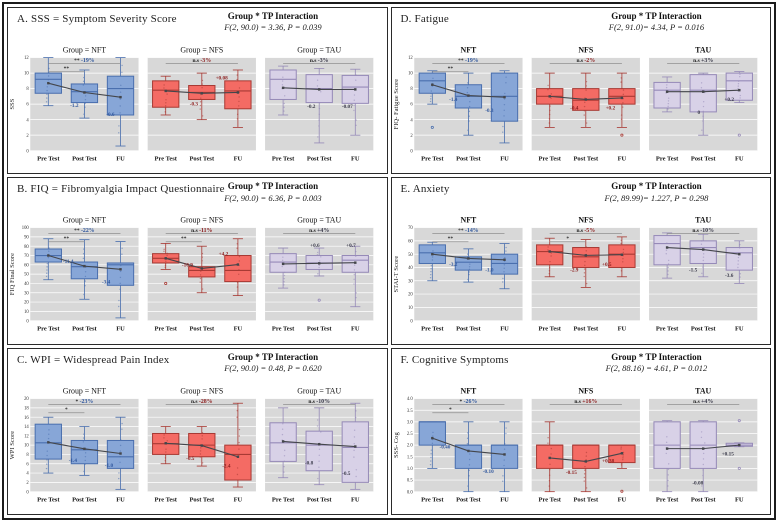  What do you see at coordinates (409, 445) in the screenshot?
I see `y-tick-label: 2.0` at bounding box center [409, 445].